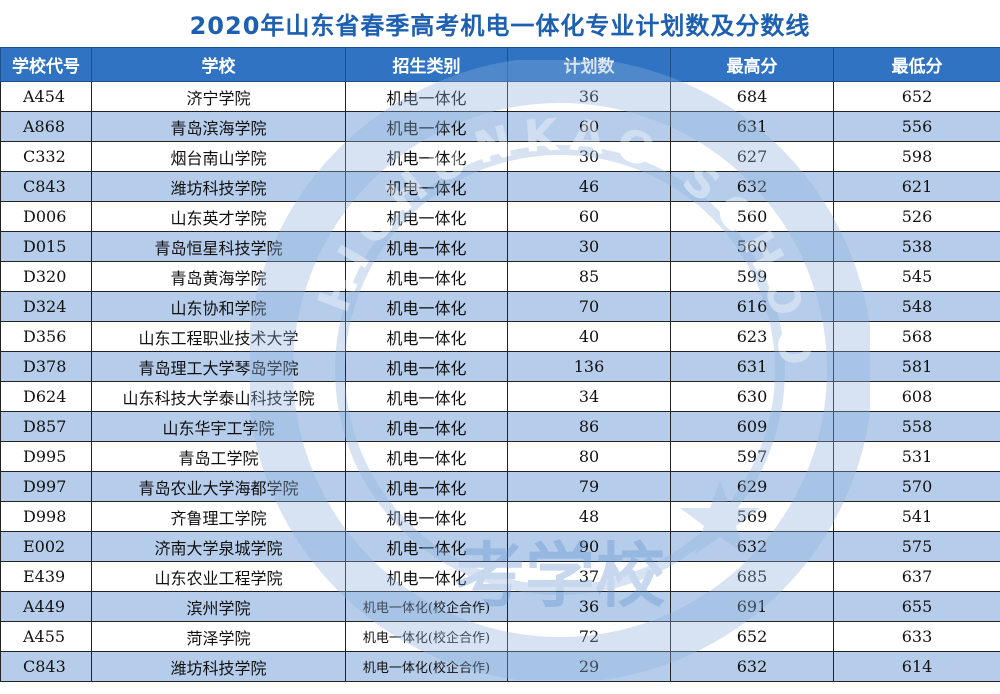 The image size is (1000, 694). I want to click on cell-school: 青岛滨海学院, so click(218, 126).